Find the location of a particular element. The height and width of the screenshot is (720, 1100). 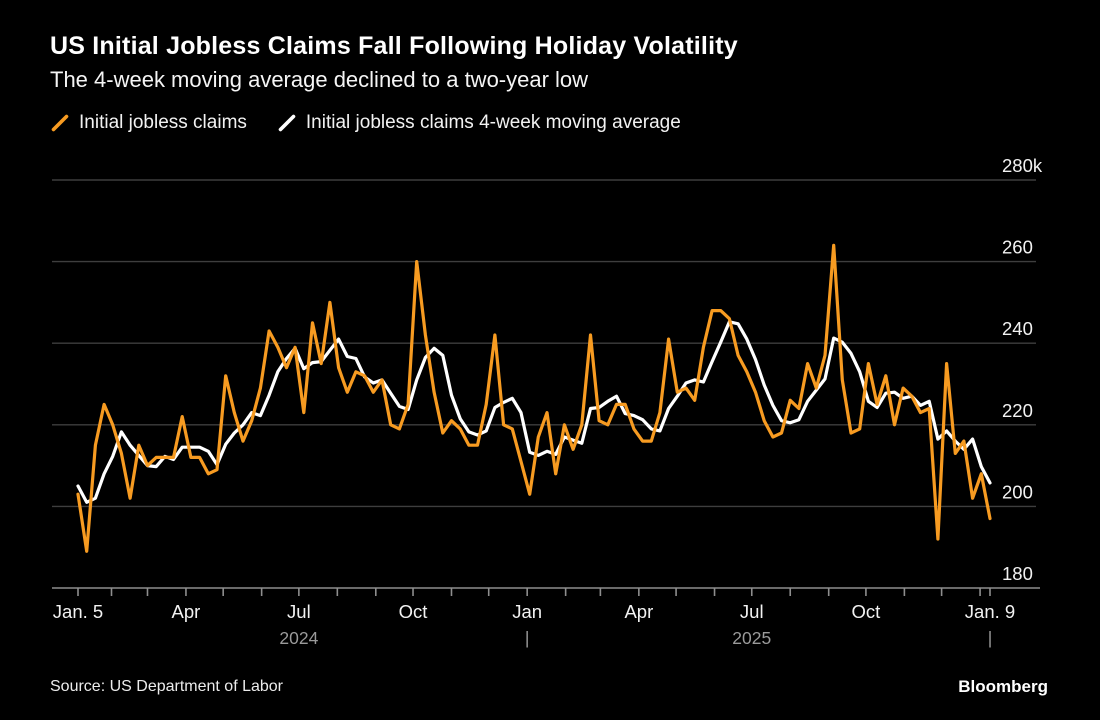

y-axis-label: 260 is located at coordinates (1017, 247).